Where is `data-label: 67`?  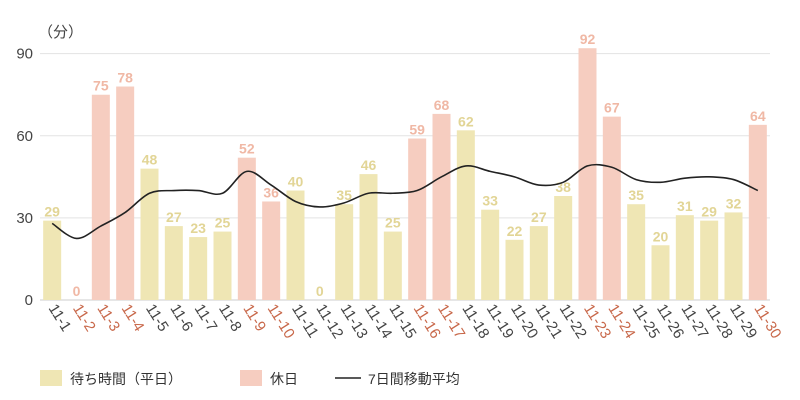
data-label: 67 is located at coordinates (612, 108).